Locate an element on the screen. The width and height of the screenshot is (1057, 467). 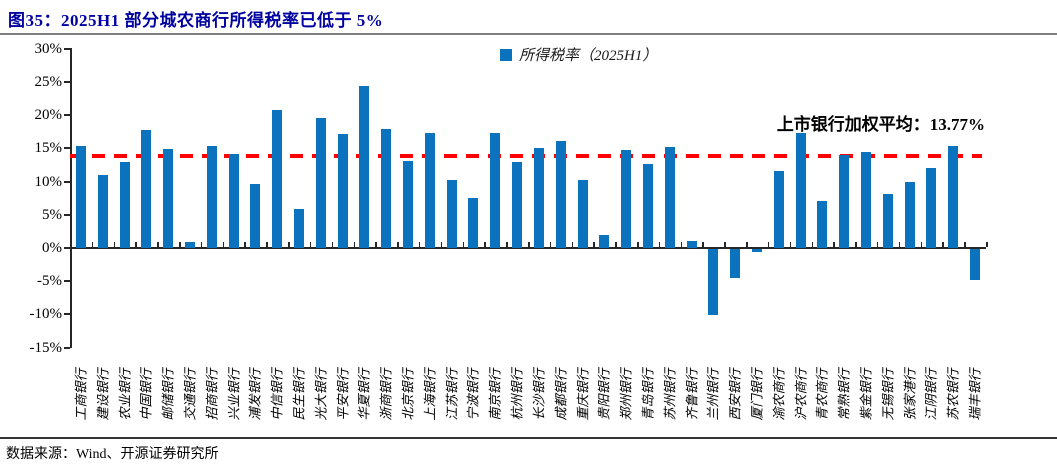
x-category-label: 兴业银行 is located at coordinates (234, 394).